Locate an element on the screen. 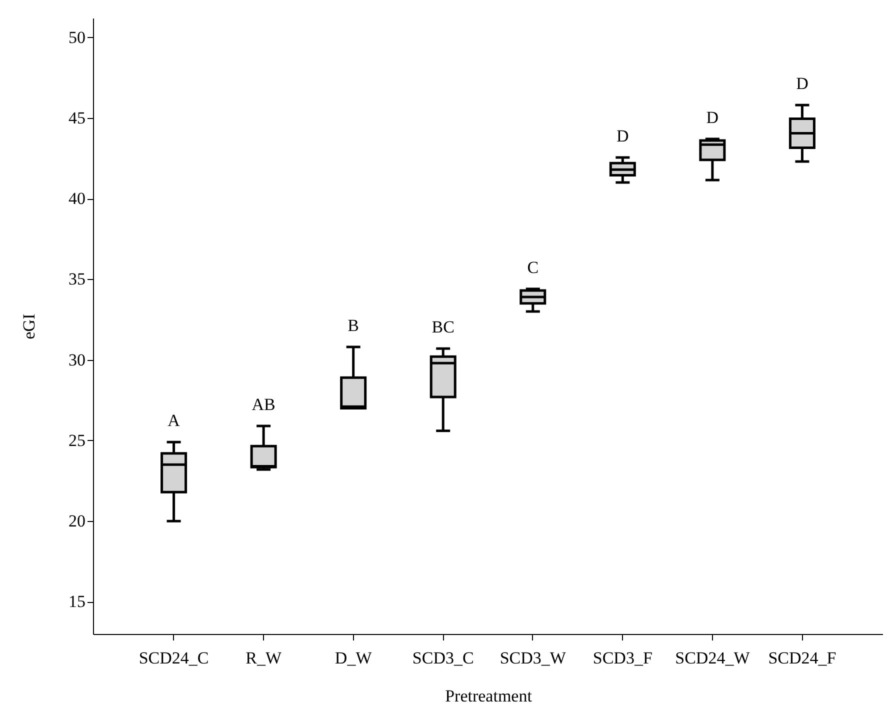 This screenshot has height=716, width=888. annotation: AB is located at coordinates (264, 404).